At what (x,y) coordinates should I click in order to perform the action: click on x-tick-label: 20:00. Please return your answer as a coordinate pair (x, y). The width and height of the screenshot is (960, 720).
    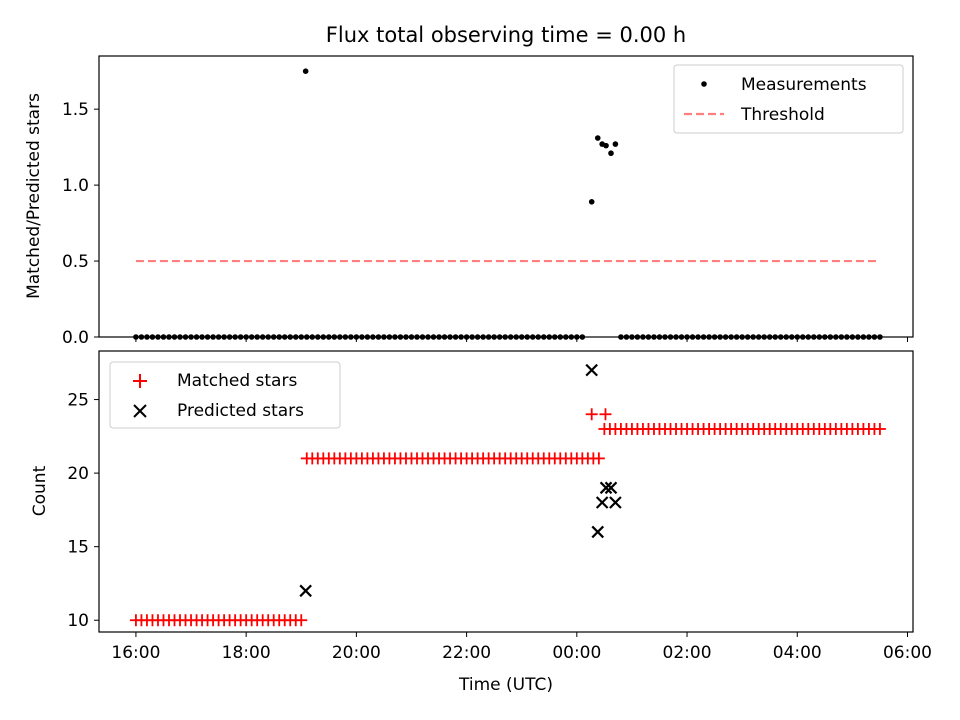
    Looking at the image, I should click on (356, 653).